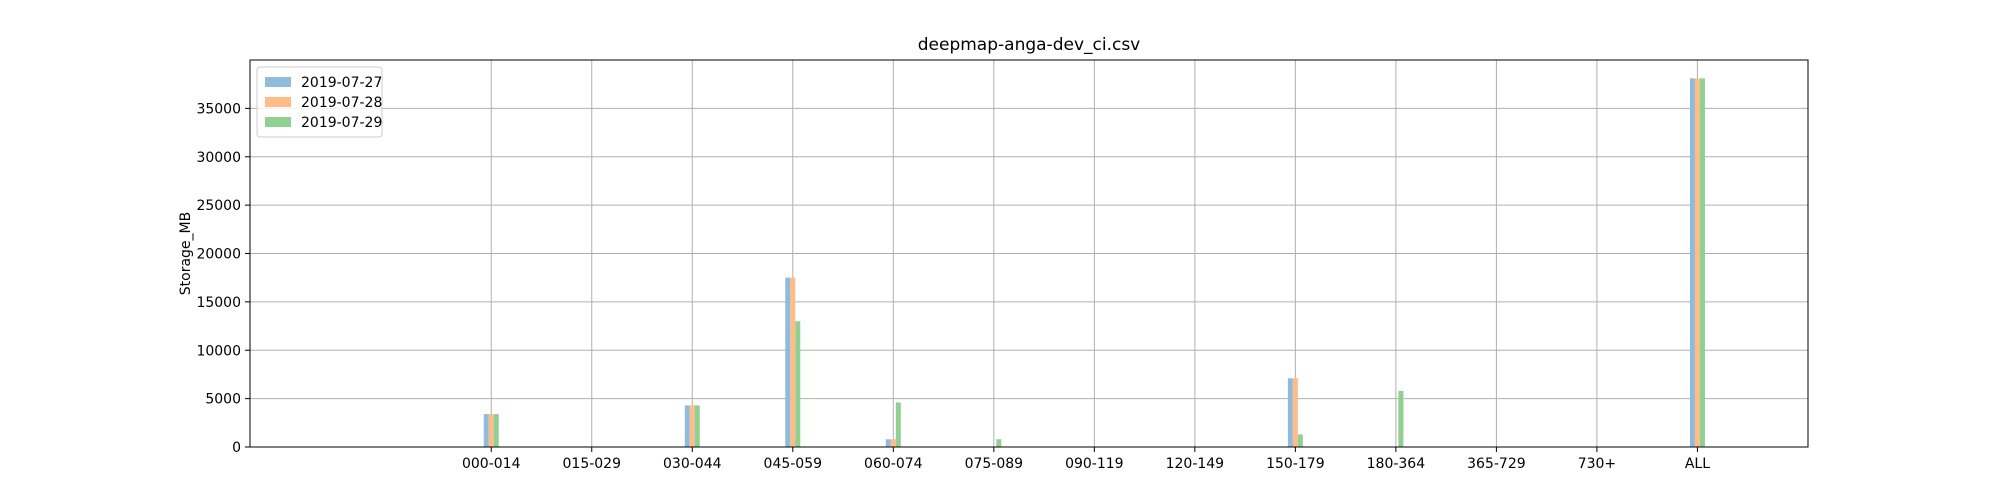 The image size is (2000, 500). What do you see at coordinates (491, 464) in the screenshot?
I see `x-tick-label: 000-014` at bounding box center [491, 464].